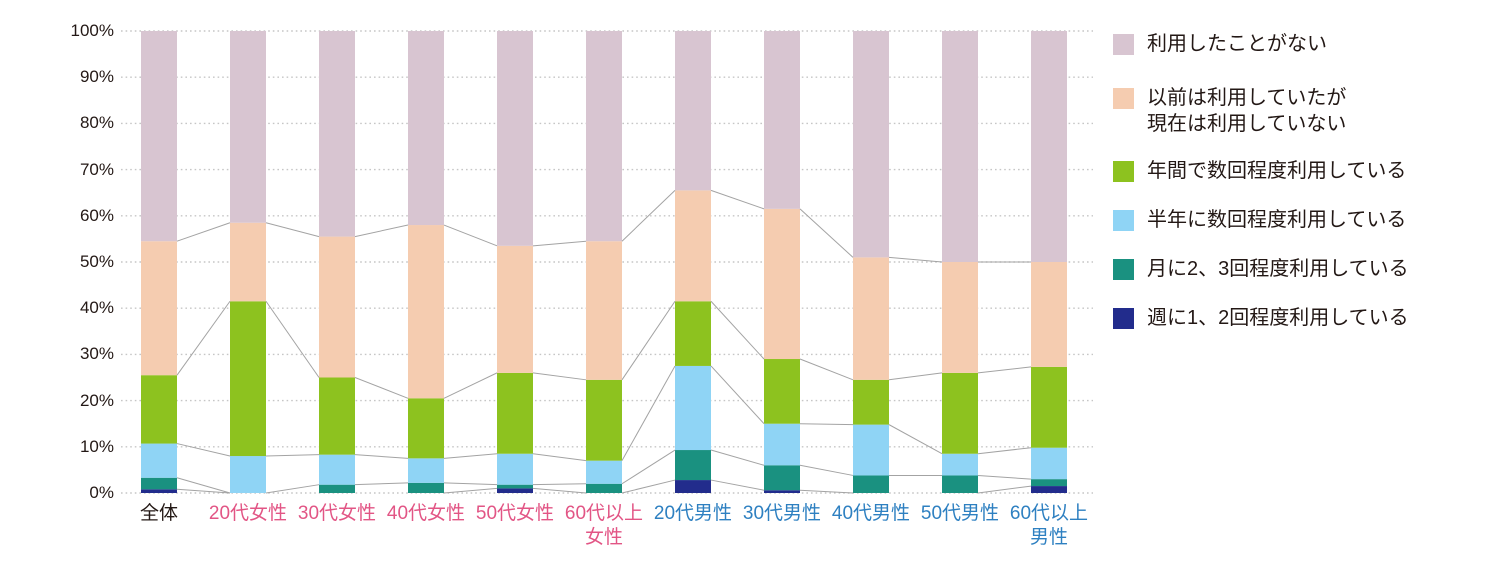  What do you see at coordinates (693, 514) in the screenshot?
I see `x-axis-label: 20代男性` at bounding box center [693, 514].